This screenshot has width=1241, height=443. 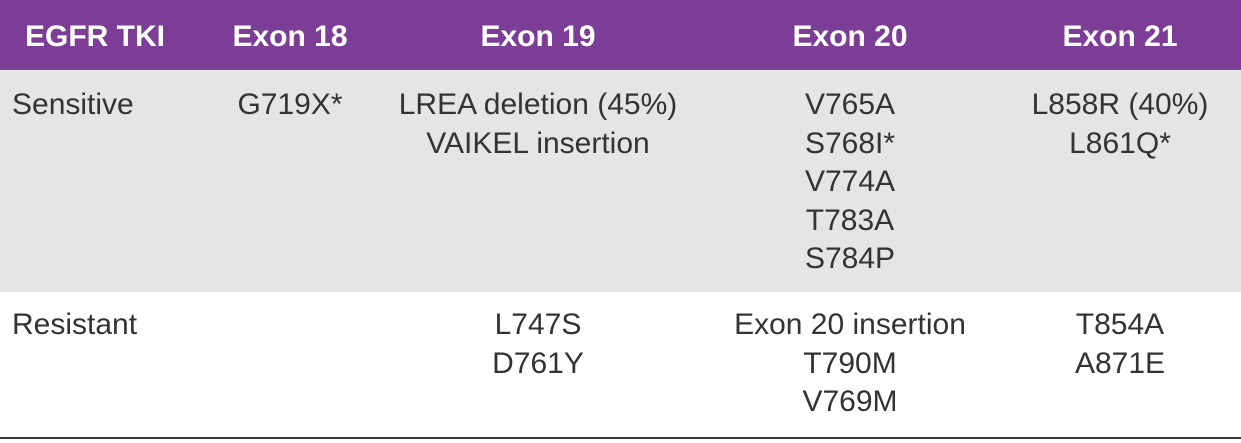 I want to click on header-exon-19: Exon 19, so click(x=538, y=36).